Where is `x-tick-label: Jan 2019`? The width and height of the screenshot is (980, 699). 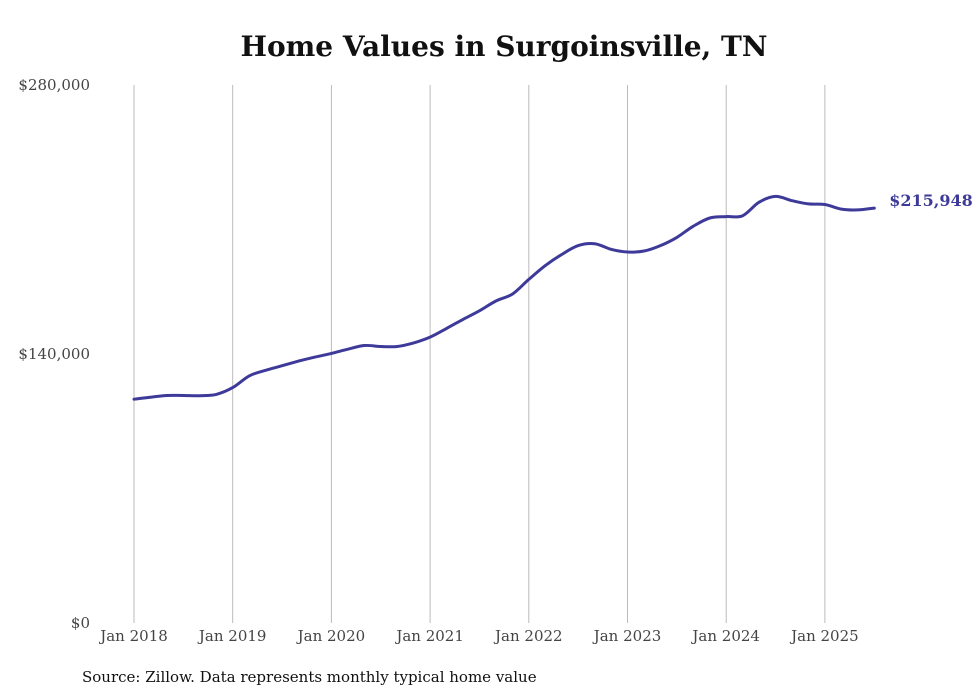
x-tick-label: Jan 2019 is located at coordinates (232, 636).